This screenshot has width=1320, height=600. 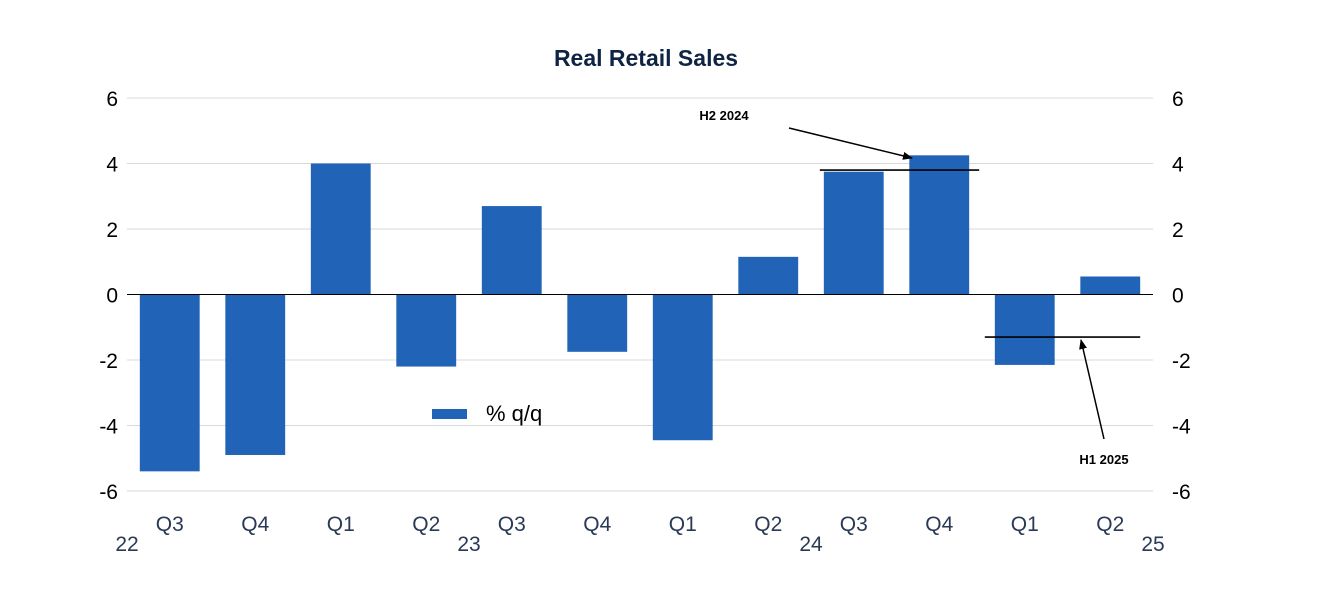 I want to click on y-tick-right: -4, so click(x=1181, y=427).